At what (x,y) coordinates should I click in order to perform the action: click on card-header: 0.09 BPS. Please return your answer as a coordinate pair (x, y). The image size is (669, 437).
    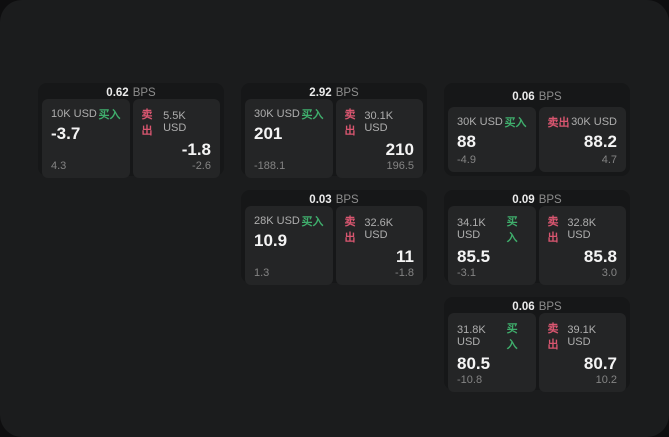
    Looking at the image, I should click on (537, 200).